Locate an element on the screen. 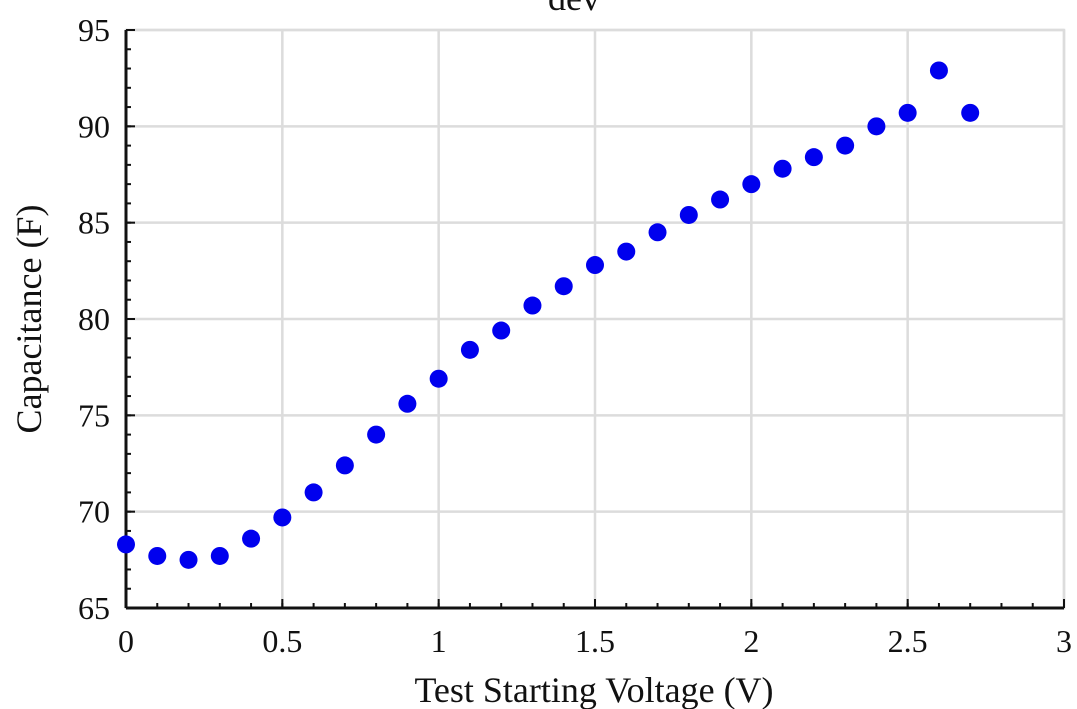  x-tick-label: 1.5 is located at coordinates (595, 641).